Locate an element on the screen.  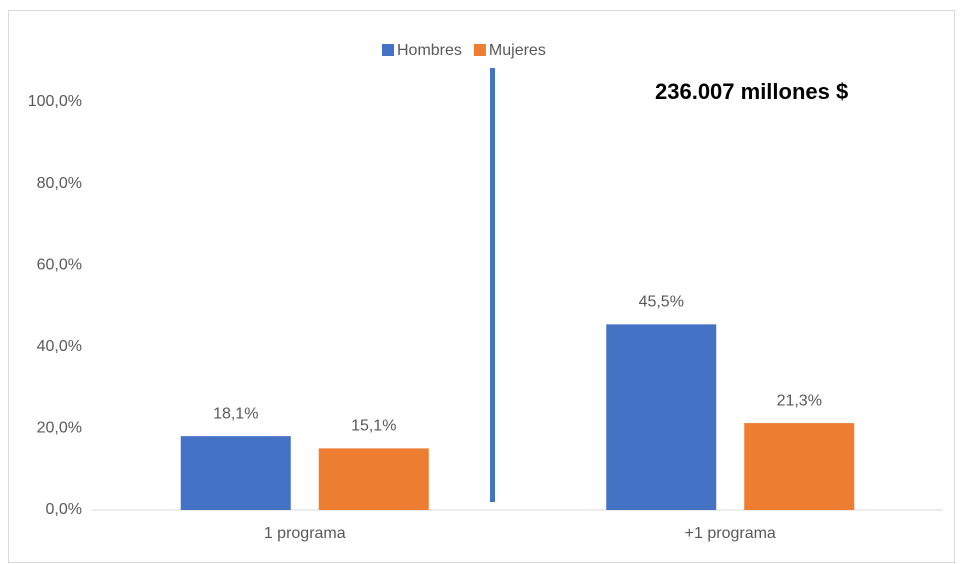
y-tick-label: 20,0% is located at coordinates (59, 428).